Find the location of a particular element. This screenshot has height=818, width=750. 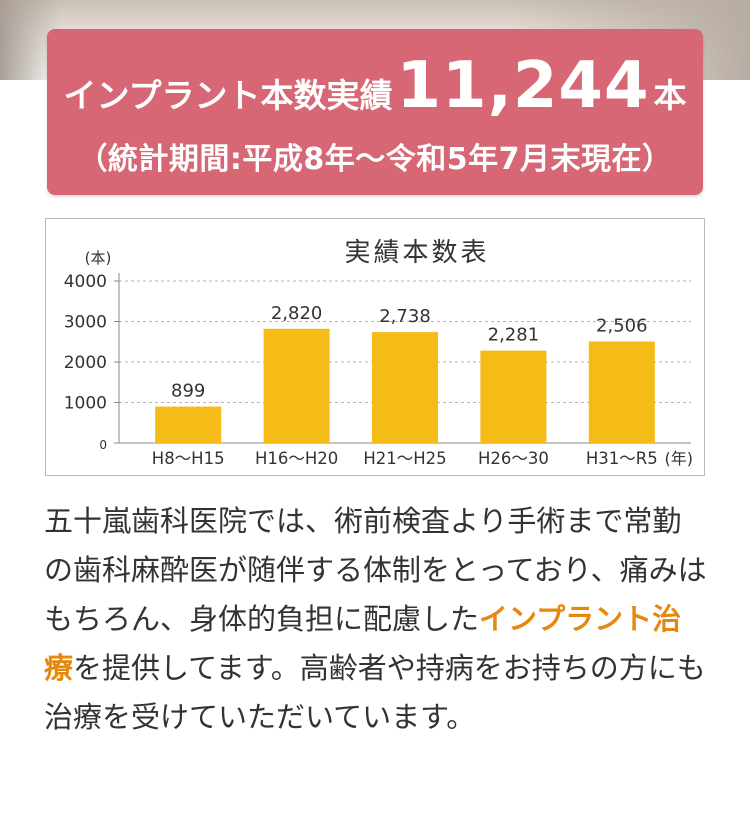

x-tick-label: H26～30 is located at coordinates (513, 458).